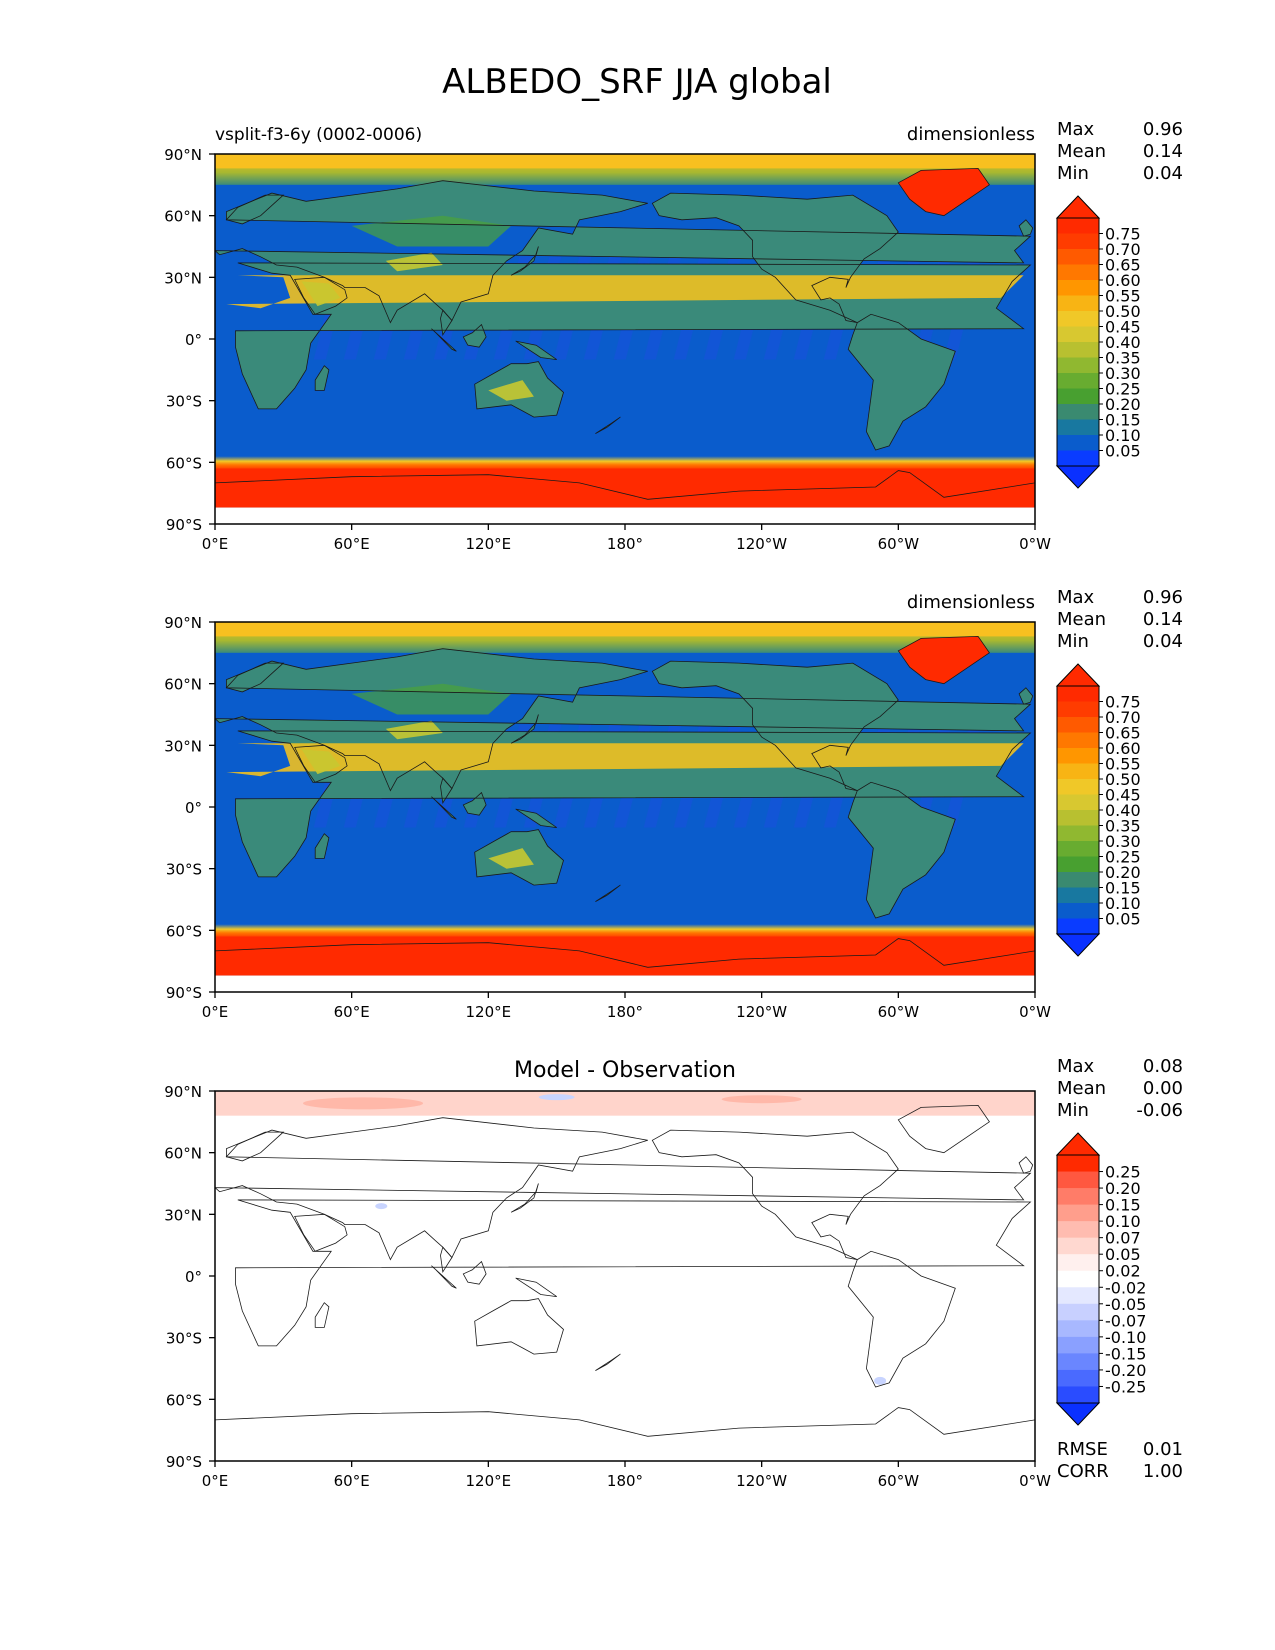  I want to click on stat-value: 0.04, so click(1163, 173).